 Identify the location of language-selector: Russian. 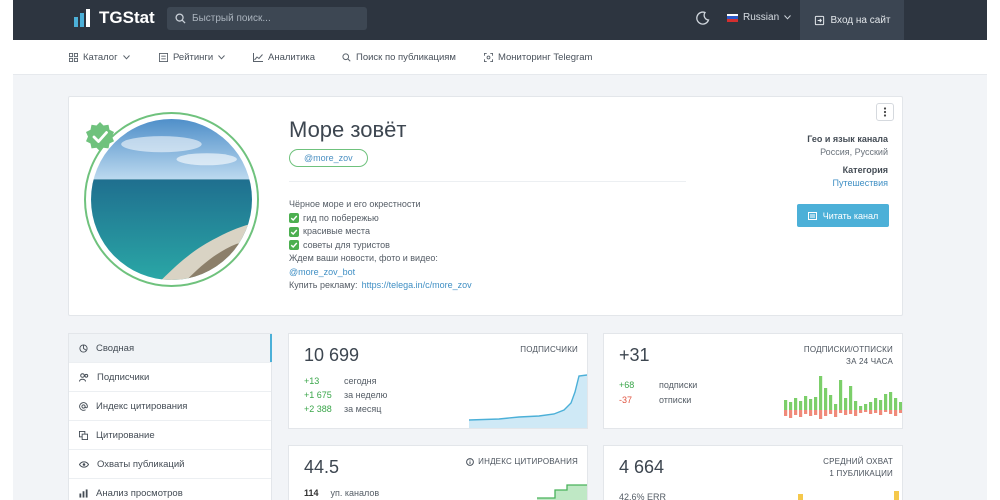
(759, 17).